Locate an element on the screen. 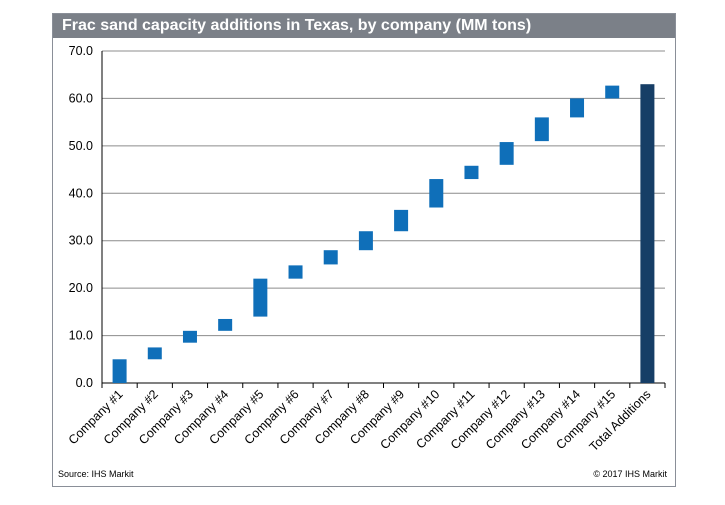 The width and height of the screenshot is (725, 505). y-tick-label: 40.0 is located at coordinates (81, 193).